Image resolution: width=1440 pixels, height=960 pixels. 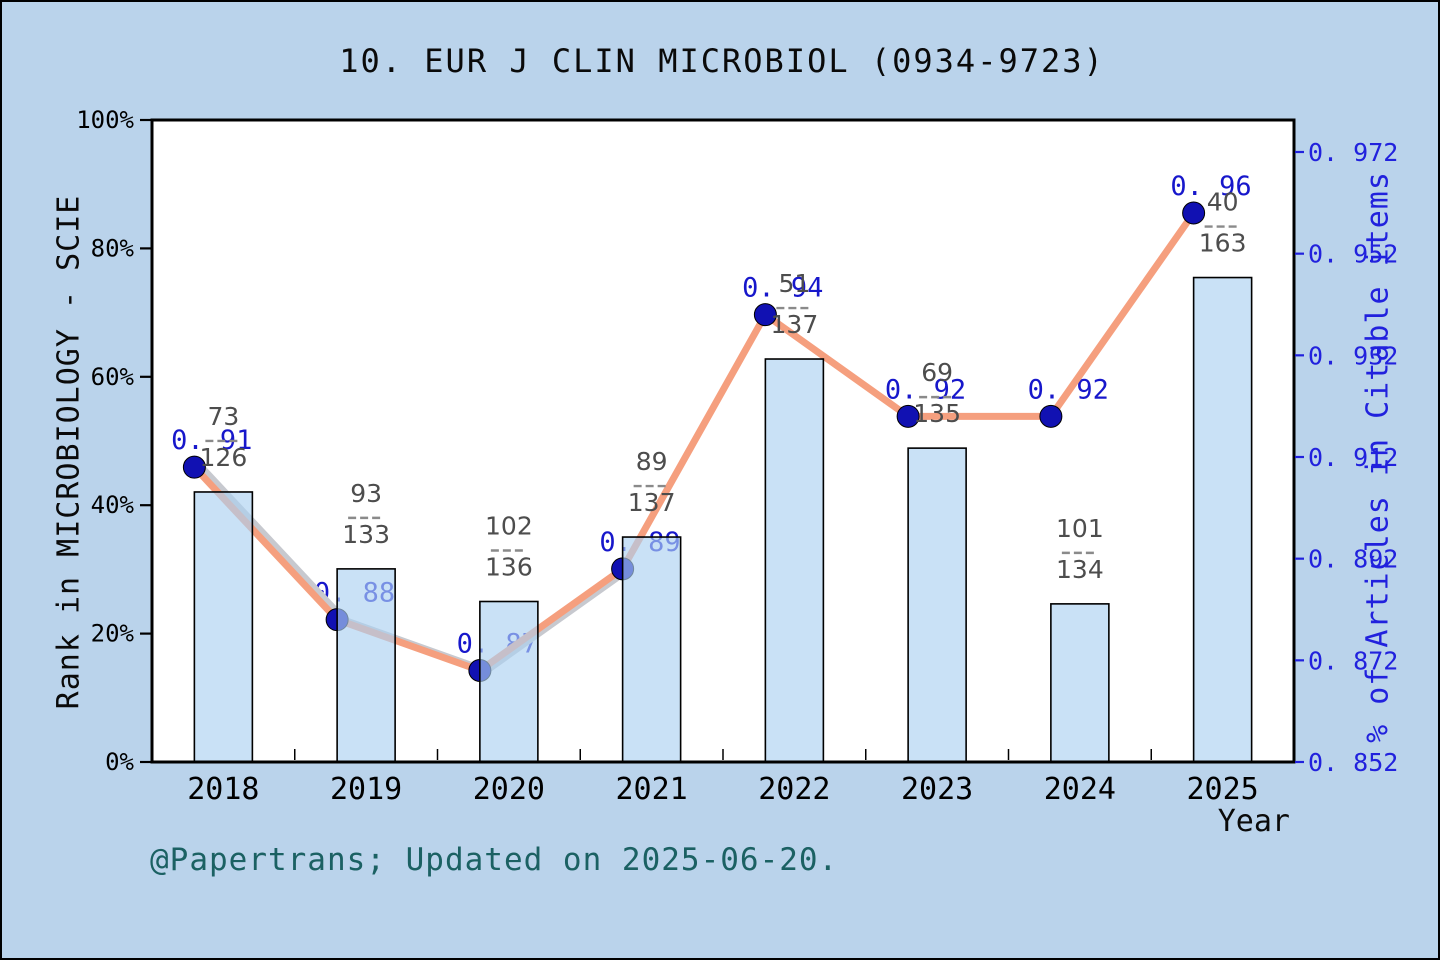 What do you see at coordinates (722, 61) in the screenshot?
I see `chart-title: 10. EUR J CLIN MICROBIOL (0934-9723)` at bounding box center [722, 61].